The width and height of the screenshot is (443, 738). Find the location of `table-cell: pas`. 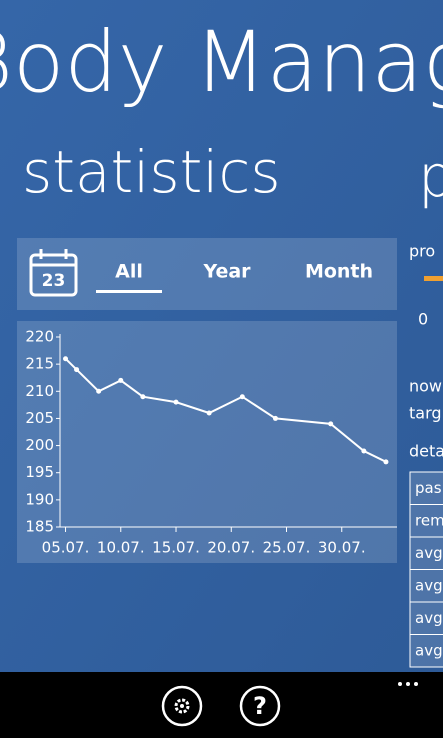

table-cell: pas is located at coordinates (428, 488).